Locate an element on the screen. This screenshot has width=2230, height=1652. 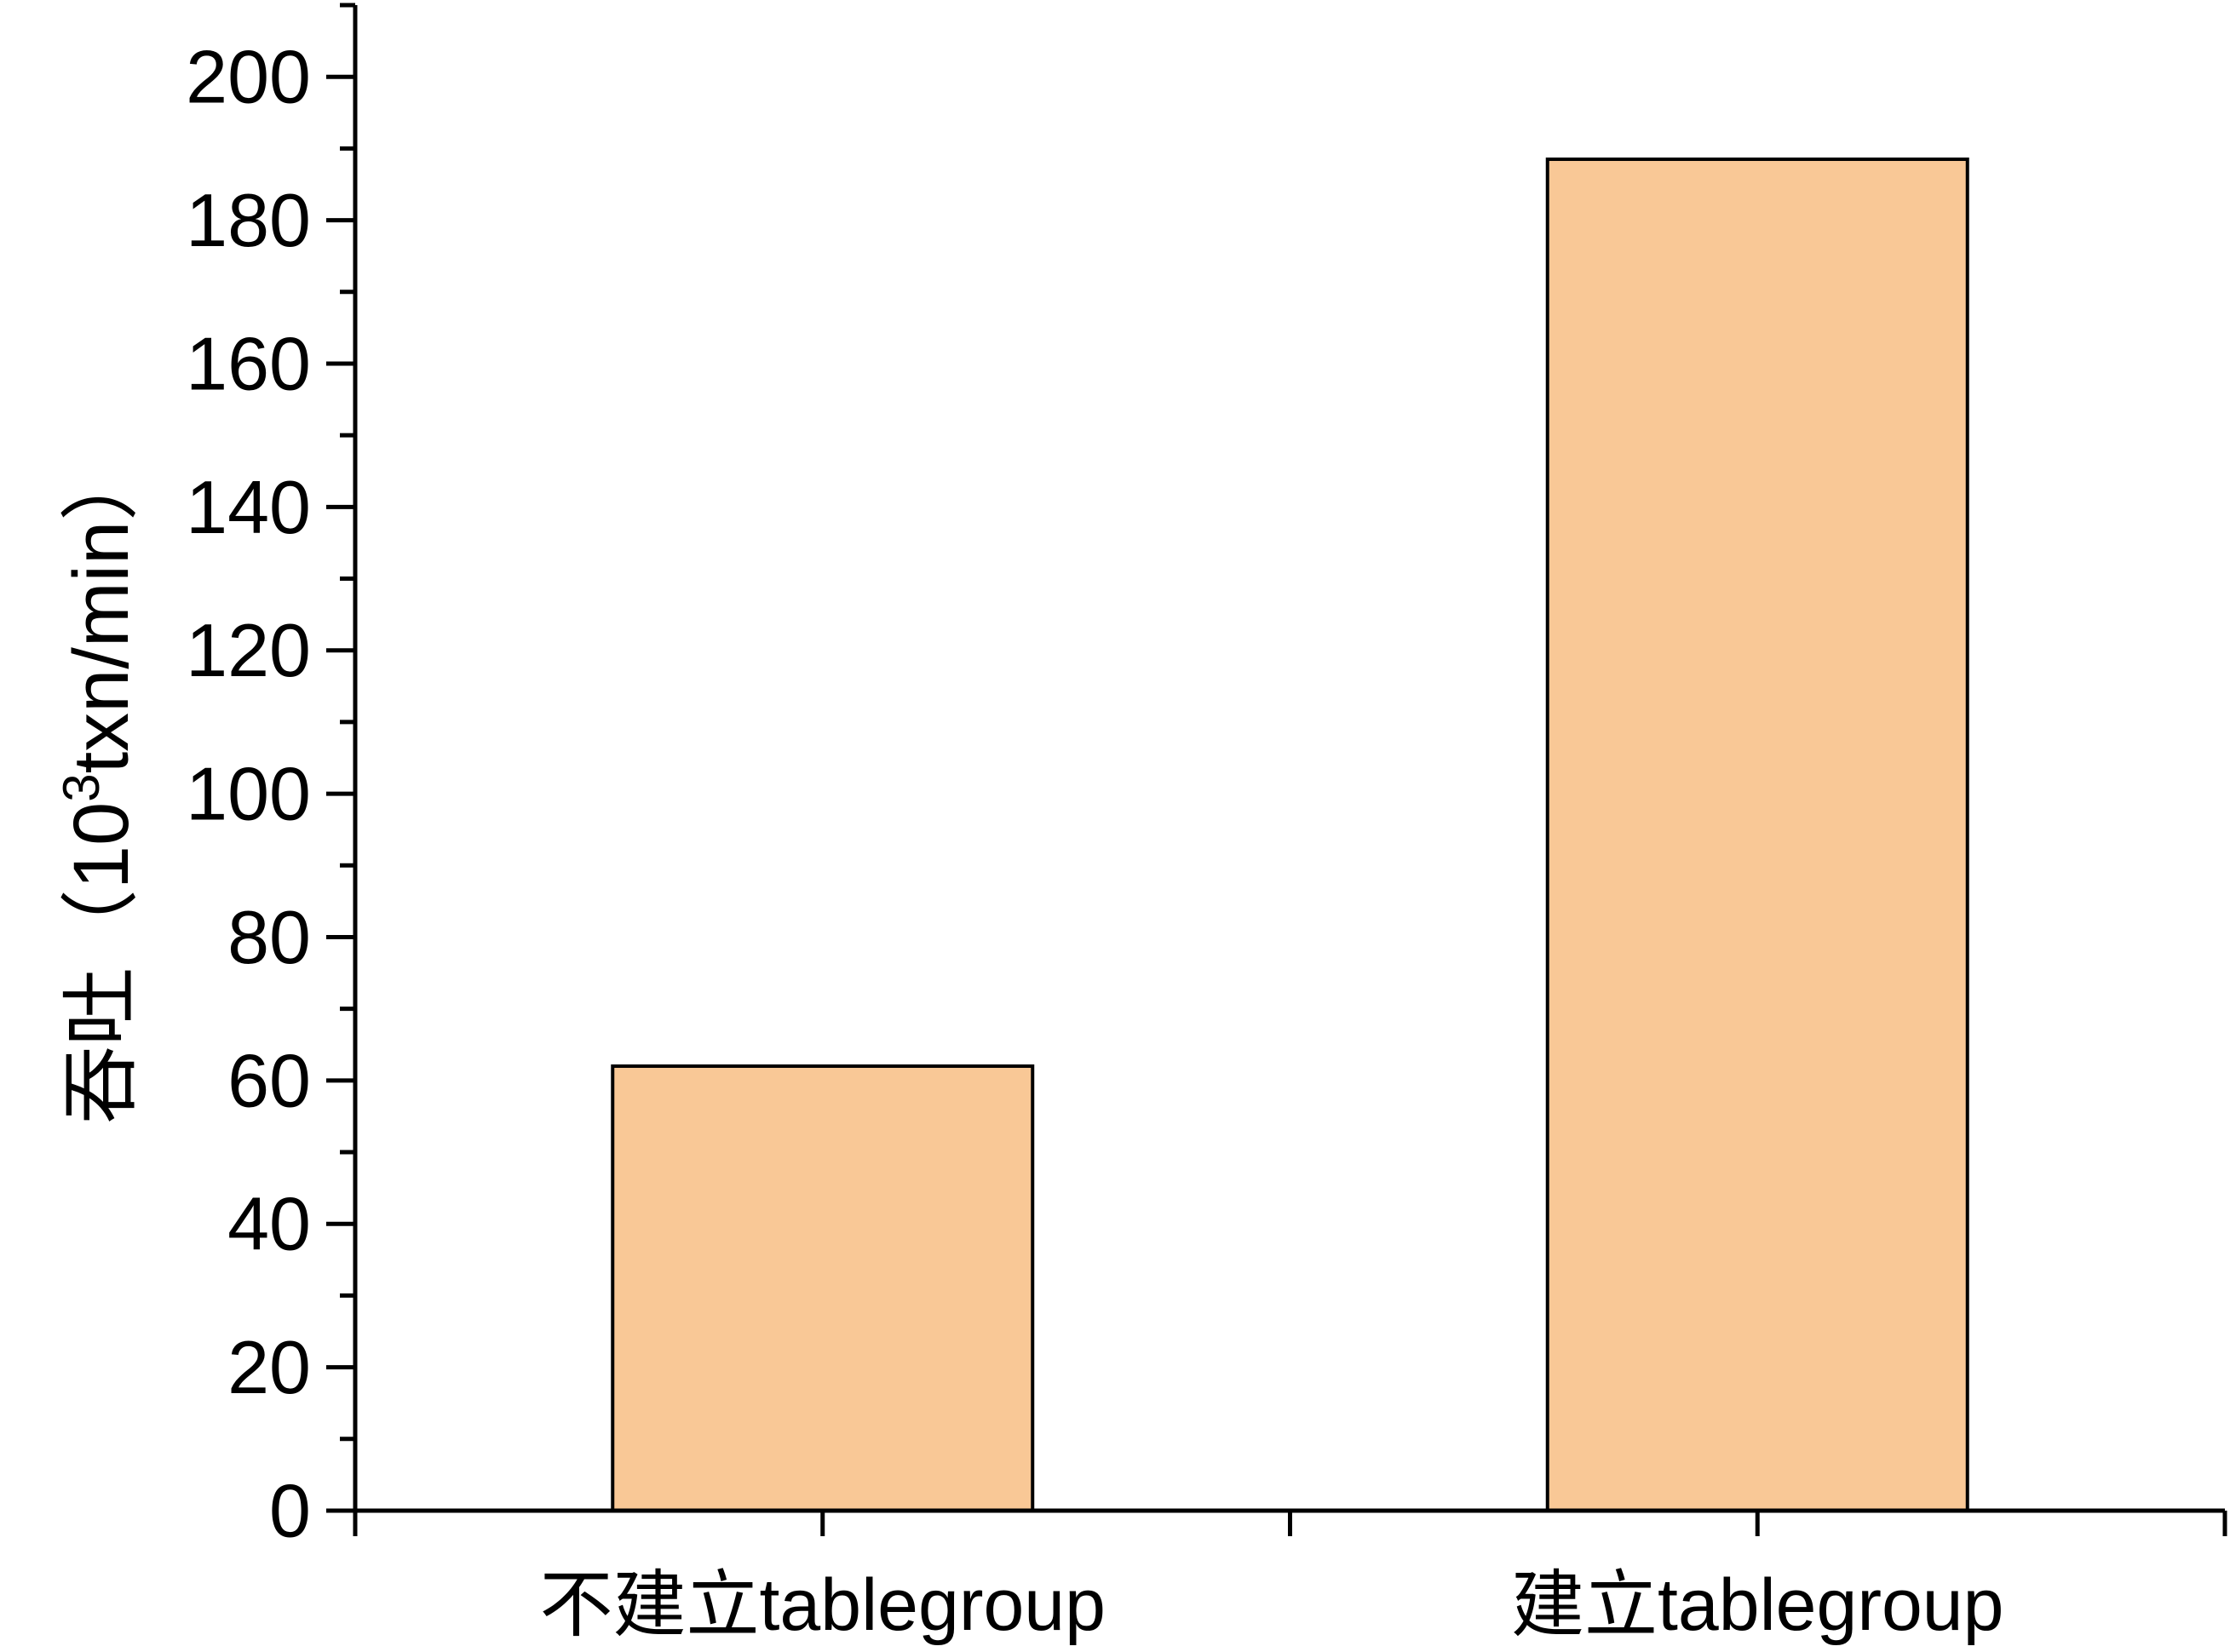
x-category-label: 建立tablegroup is located at coordinates (1757, 1605).